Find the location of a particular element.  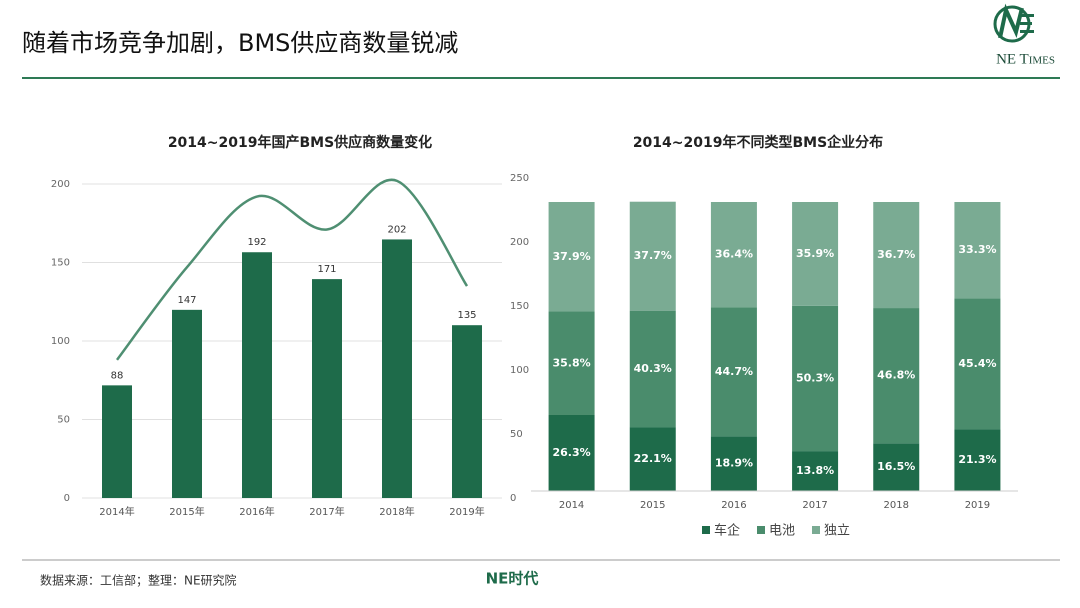

legend-label: 车企 is located at coordinates (727, 531).